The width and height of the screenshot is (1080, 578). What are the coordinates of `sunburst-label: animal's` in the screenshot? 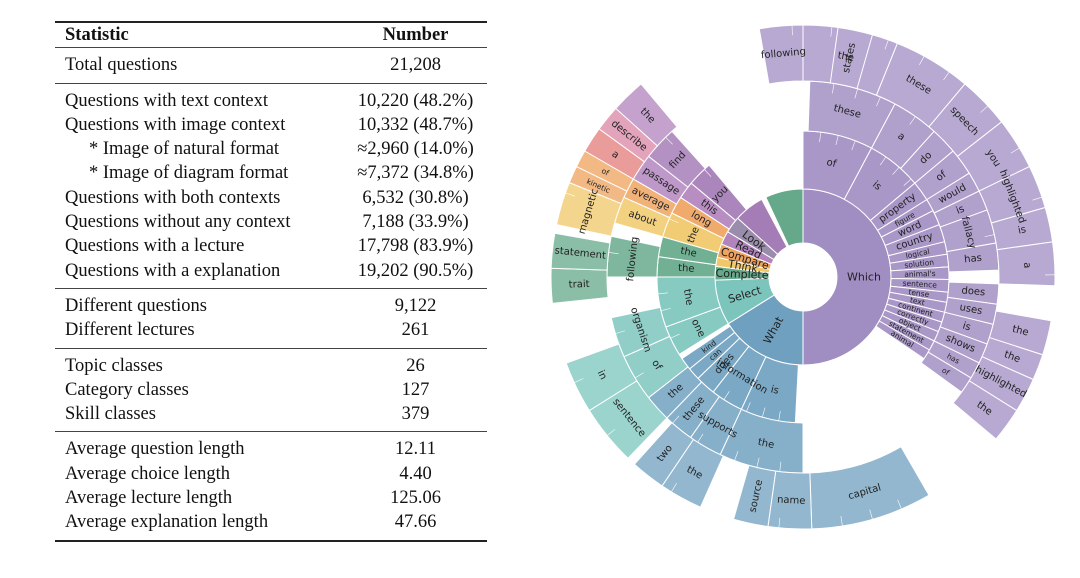 It's located at (920, 274).